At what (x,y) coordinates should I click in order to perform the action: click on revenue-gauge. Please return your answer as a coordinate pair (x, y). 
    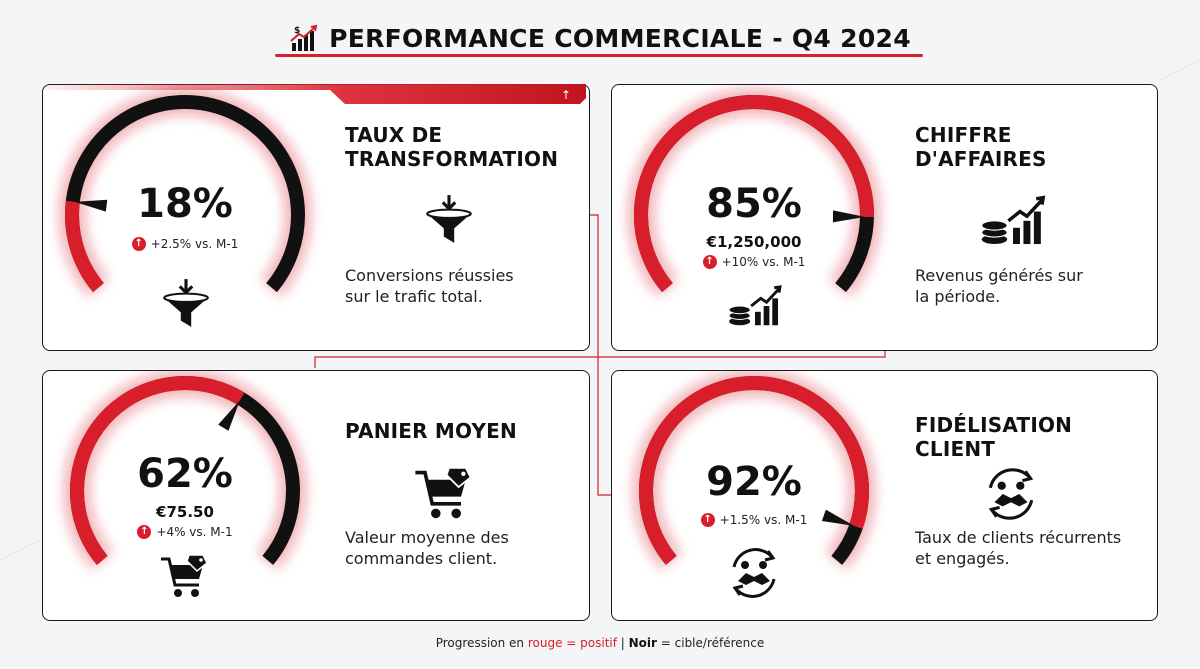
    Looking at the image, I should click on (754, 192).